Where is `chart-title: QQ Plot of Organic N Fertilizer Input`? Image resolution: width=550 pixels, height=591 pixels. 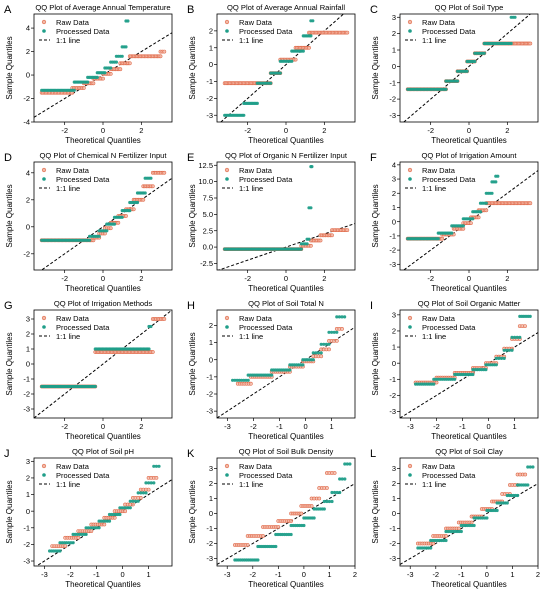 chart-title: QQ Plot of Organic N Fertilizer Input is located at coordinates (286, 155).